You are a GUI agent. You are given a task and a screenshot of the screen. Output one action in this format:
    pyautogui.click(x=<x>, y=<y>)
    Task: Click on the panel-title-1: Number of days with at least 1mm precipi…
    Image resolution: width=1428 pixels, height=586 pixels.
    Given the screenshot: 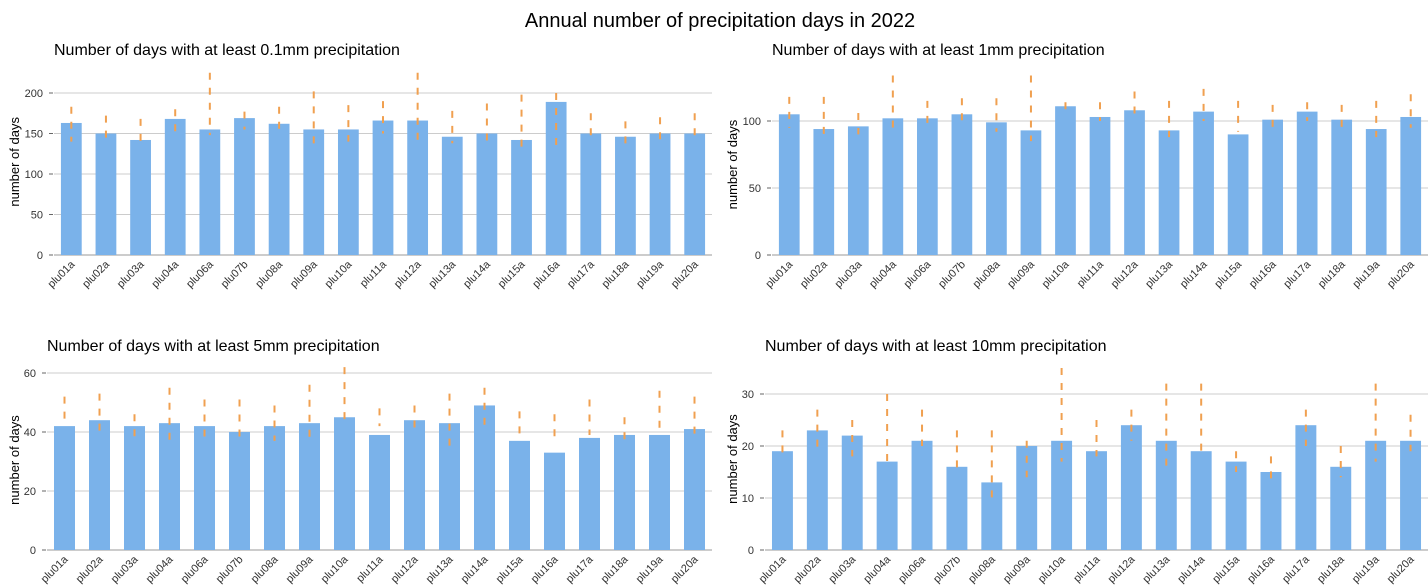 What is the action you would take?
    pyautogui.click(x=938, y=50)
    